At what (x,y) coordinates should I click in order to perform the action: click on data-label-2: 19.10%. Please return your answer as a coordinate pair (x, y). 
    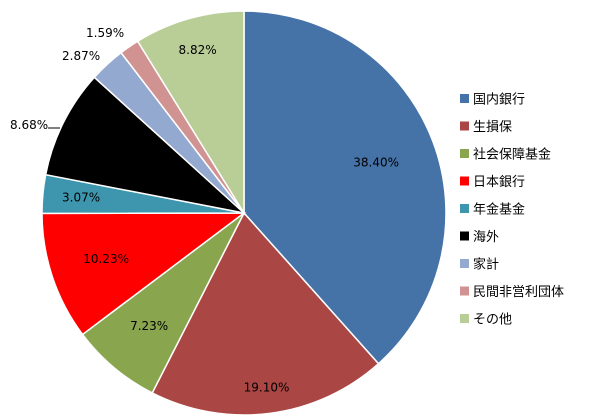
    Looking at the image, I should click on (267, 387).